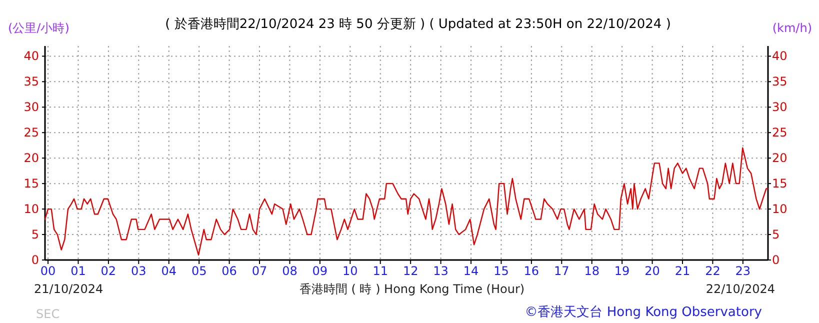  Describe the element at coordinates (78, 271) in the screenshot. I see `x-tick-label: 01` at that location.